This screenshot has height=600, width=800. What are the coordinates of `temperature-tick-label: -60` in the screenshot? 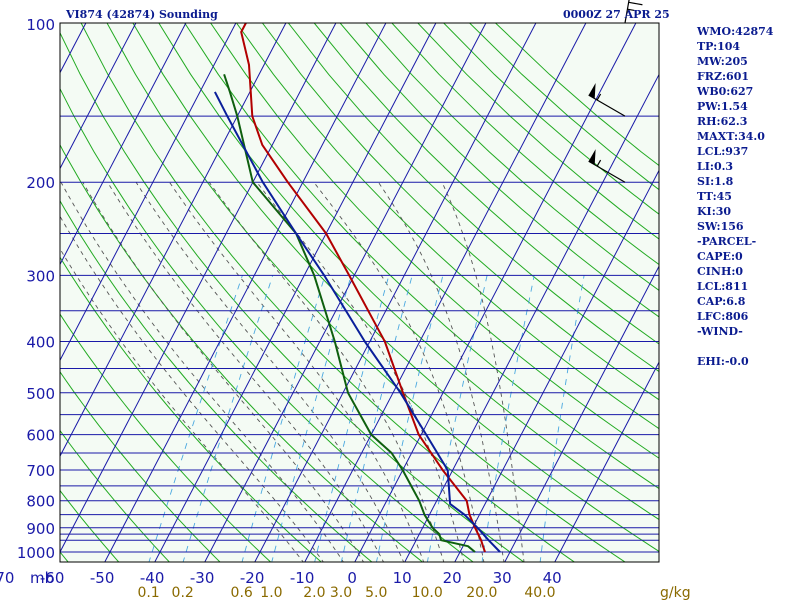 It's located at (52, 578).